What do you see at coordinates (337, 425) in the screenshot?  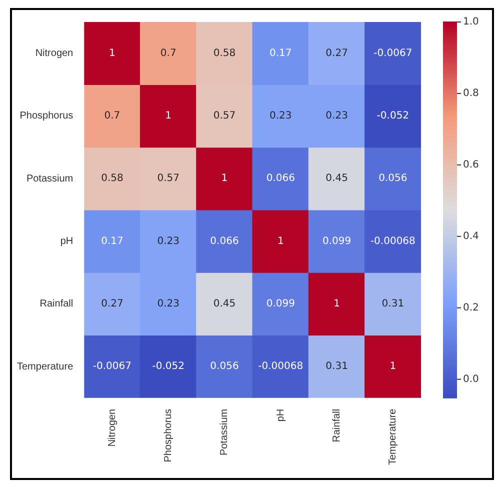 I see `x-tick-label: Rainfall` at bounding box center [337, 425].